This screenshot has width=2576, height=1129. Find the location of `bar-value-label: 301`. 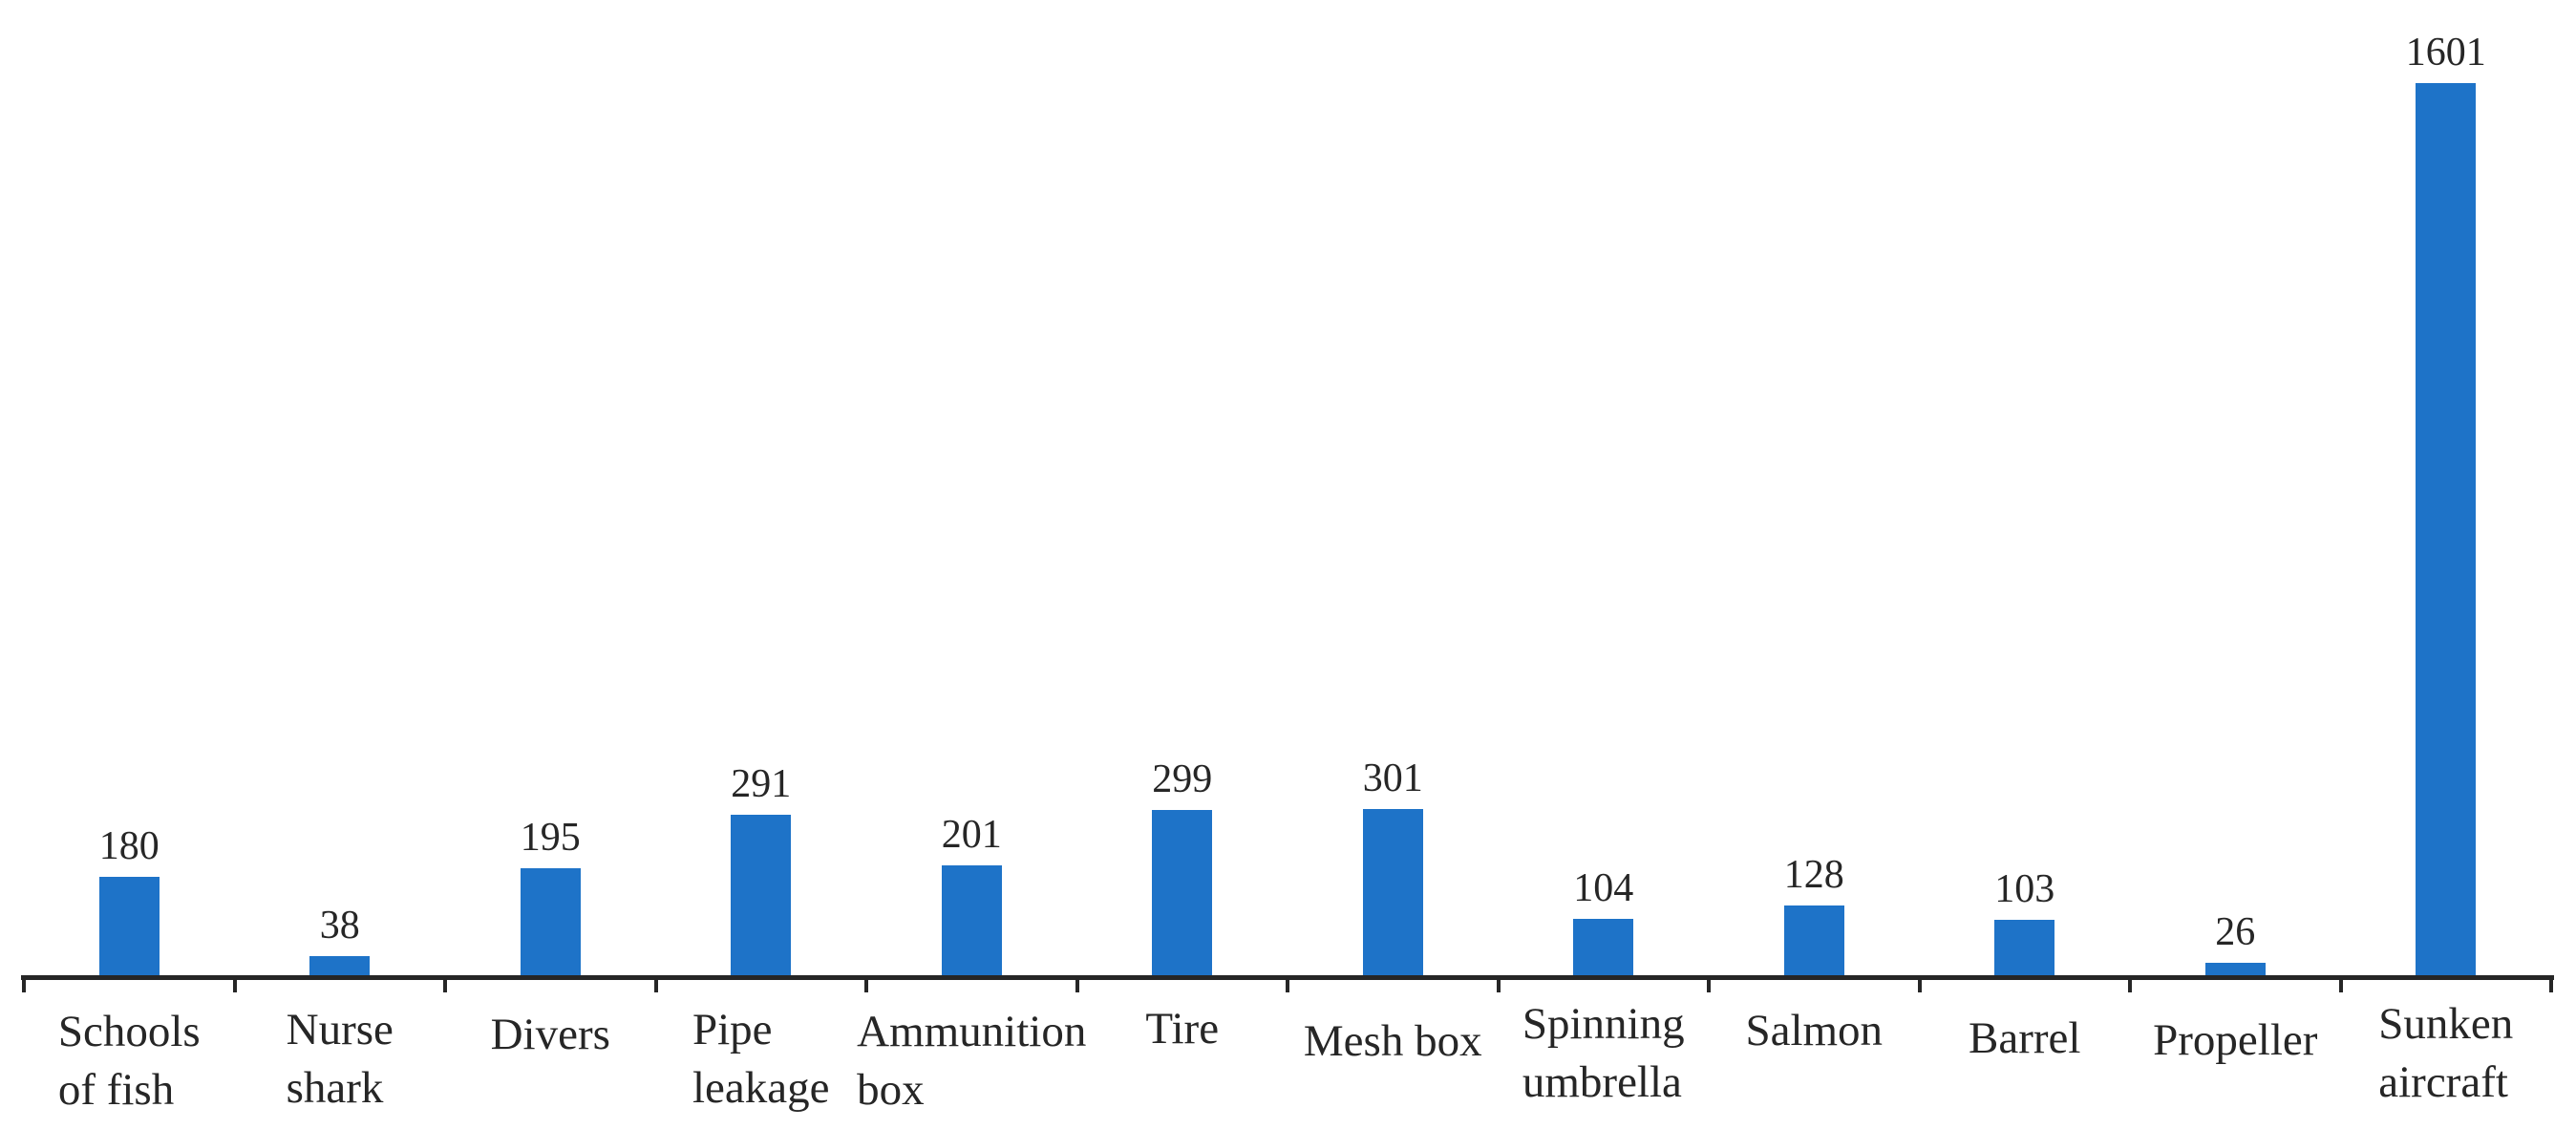

bar-value-label: 301 is located at coordinates (1392, 778).